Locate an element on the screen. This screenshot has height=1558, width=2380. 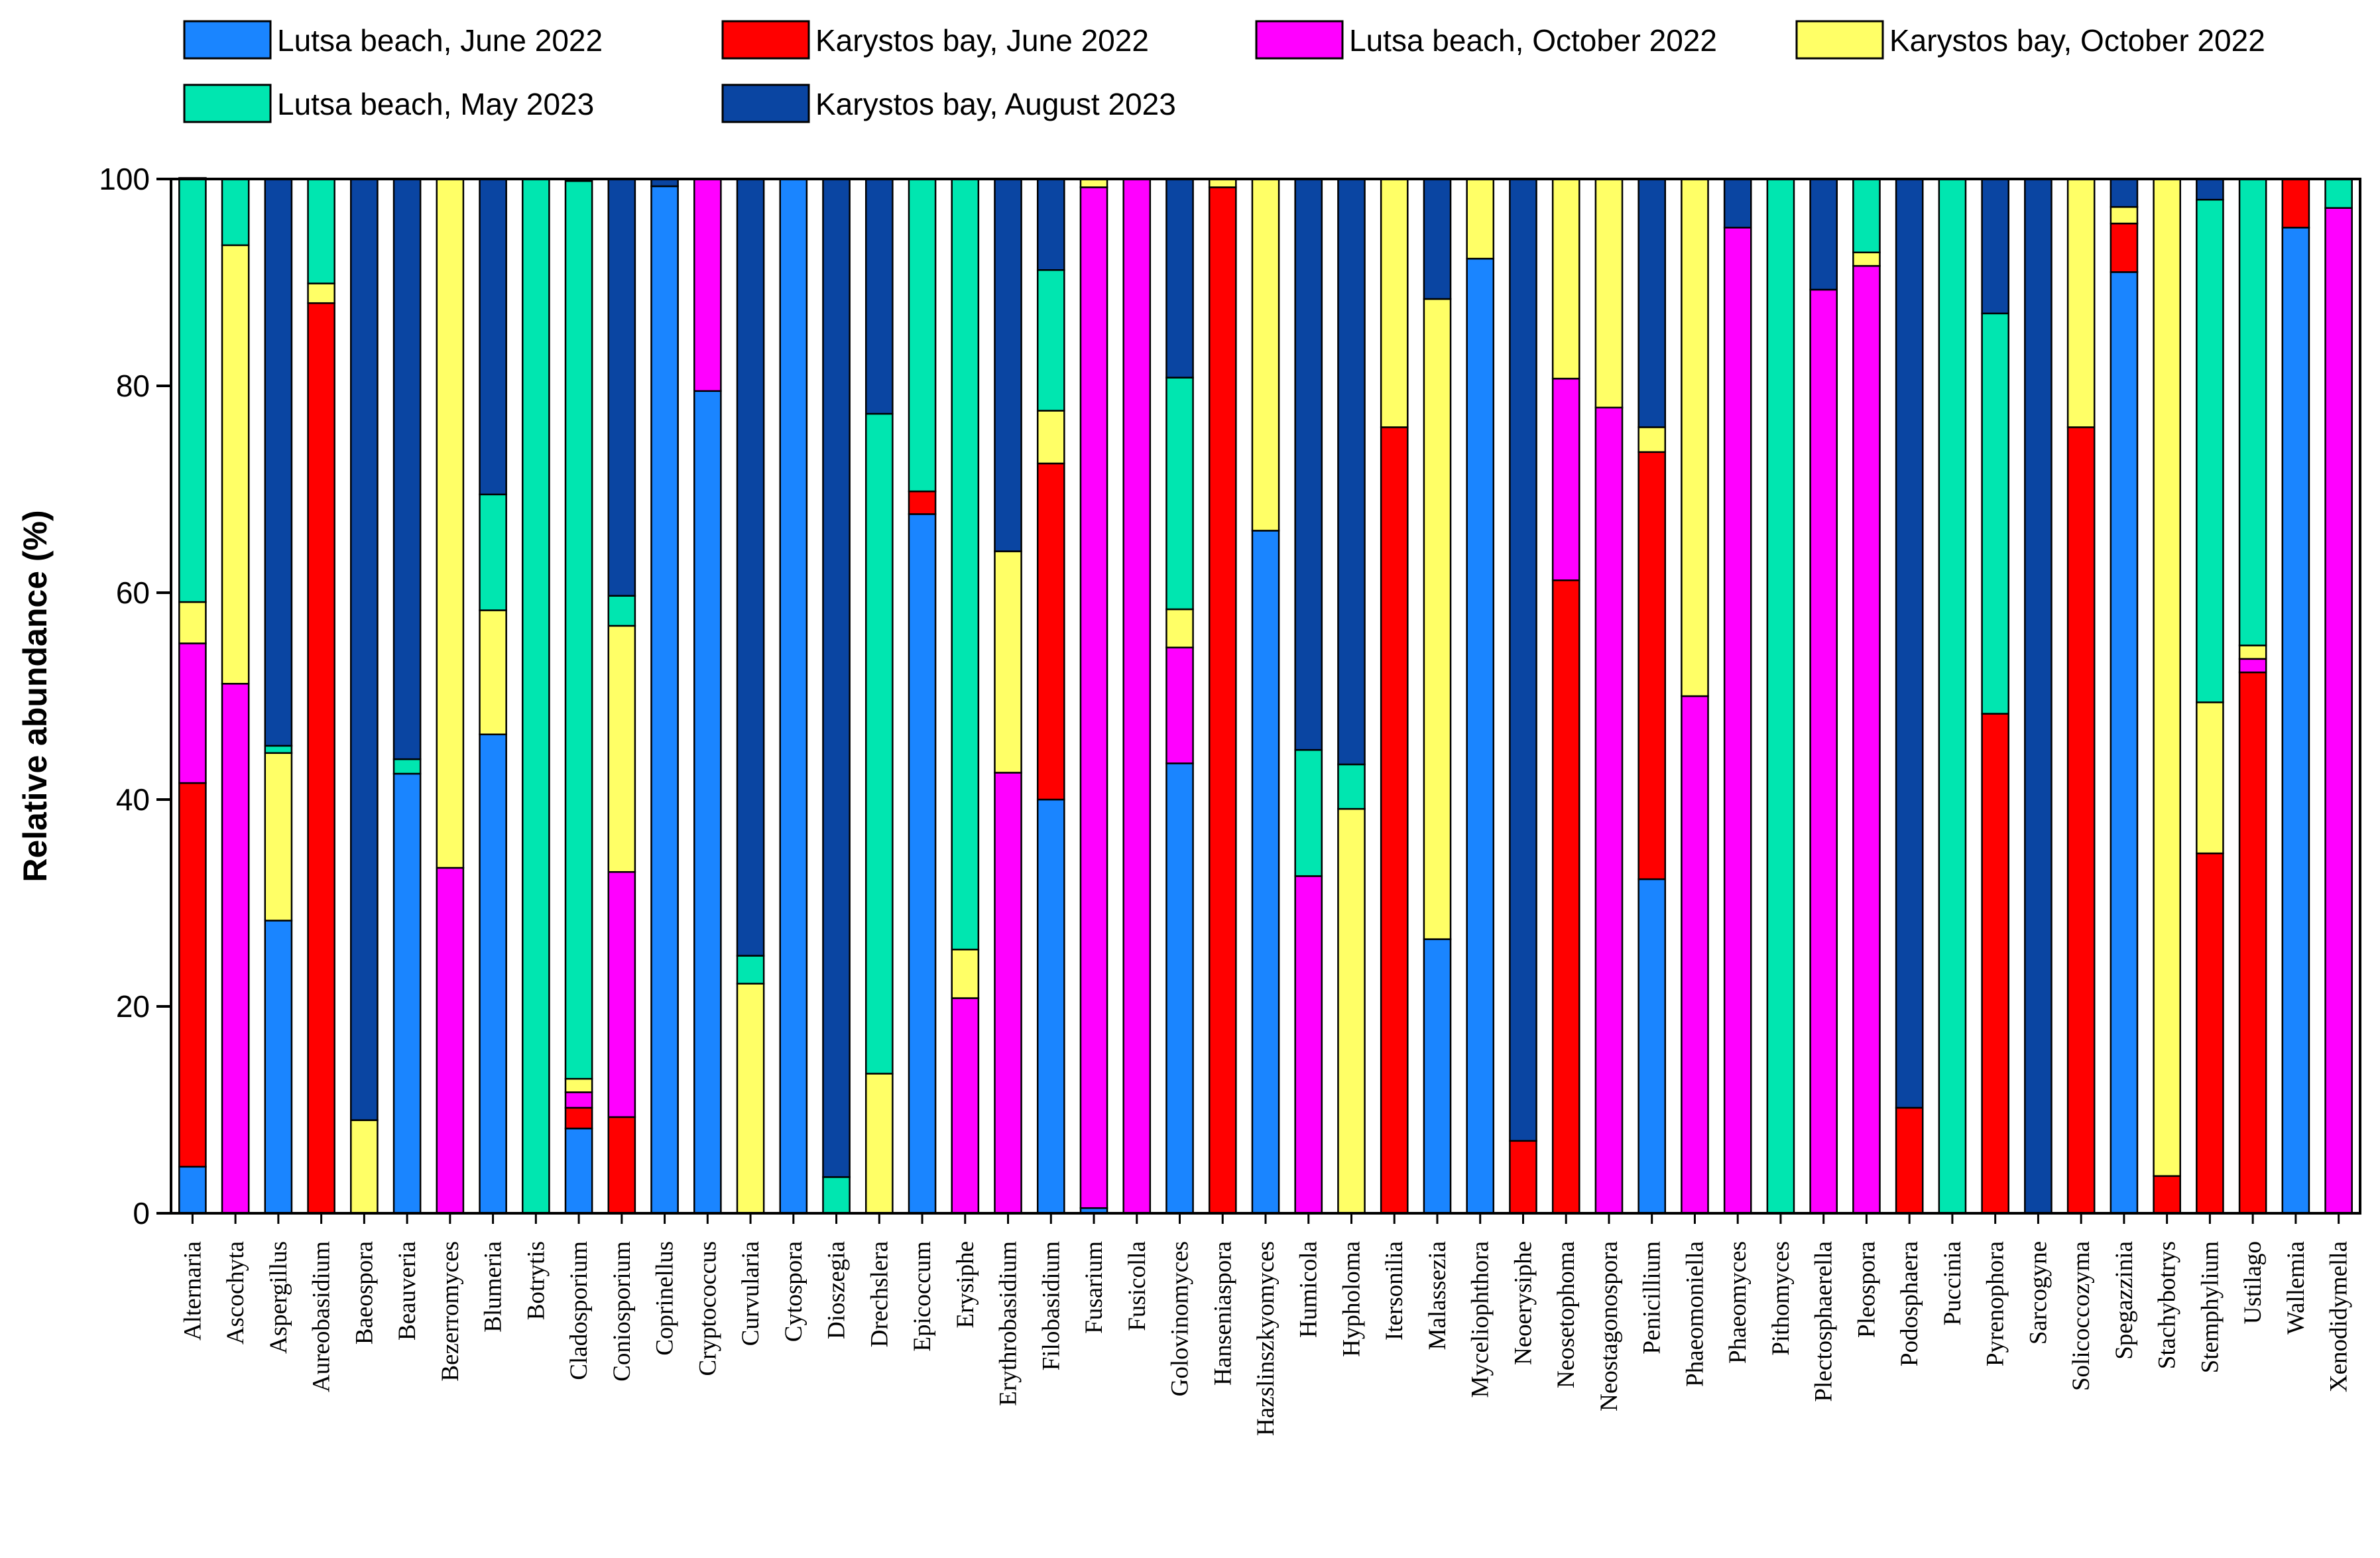
bar-segment-ascochyta-s2 is located at coordinates (235, 949).